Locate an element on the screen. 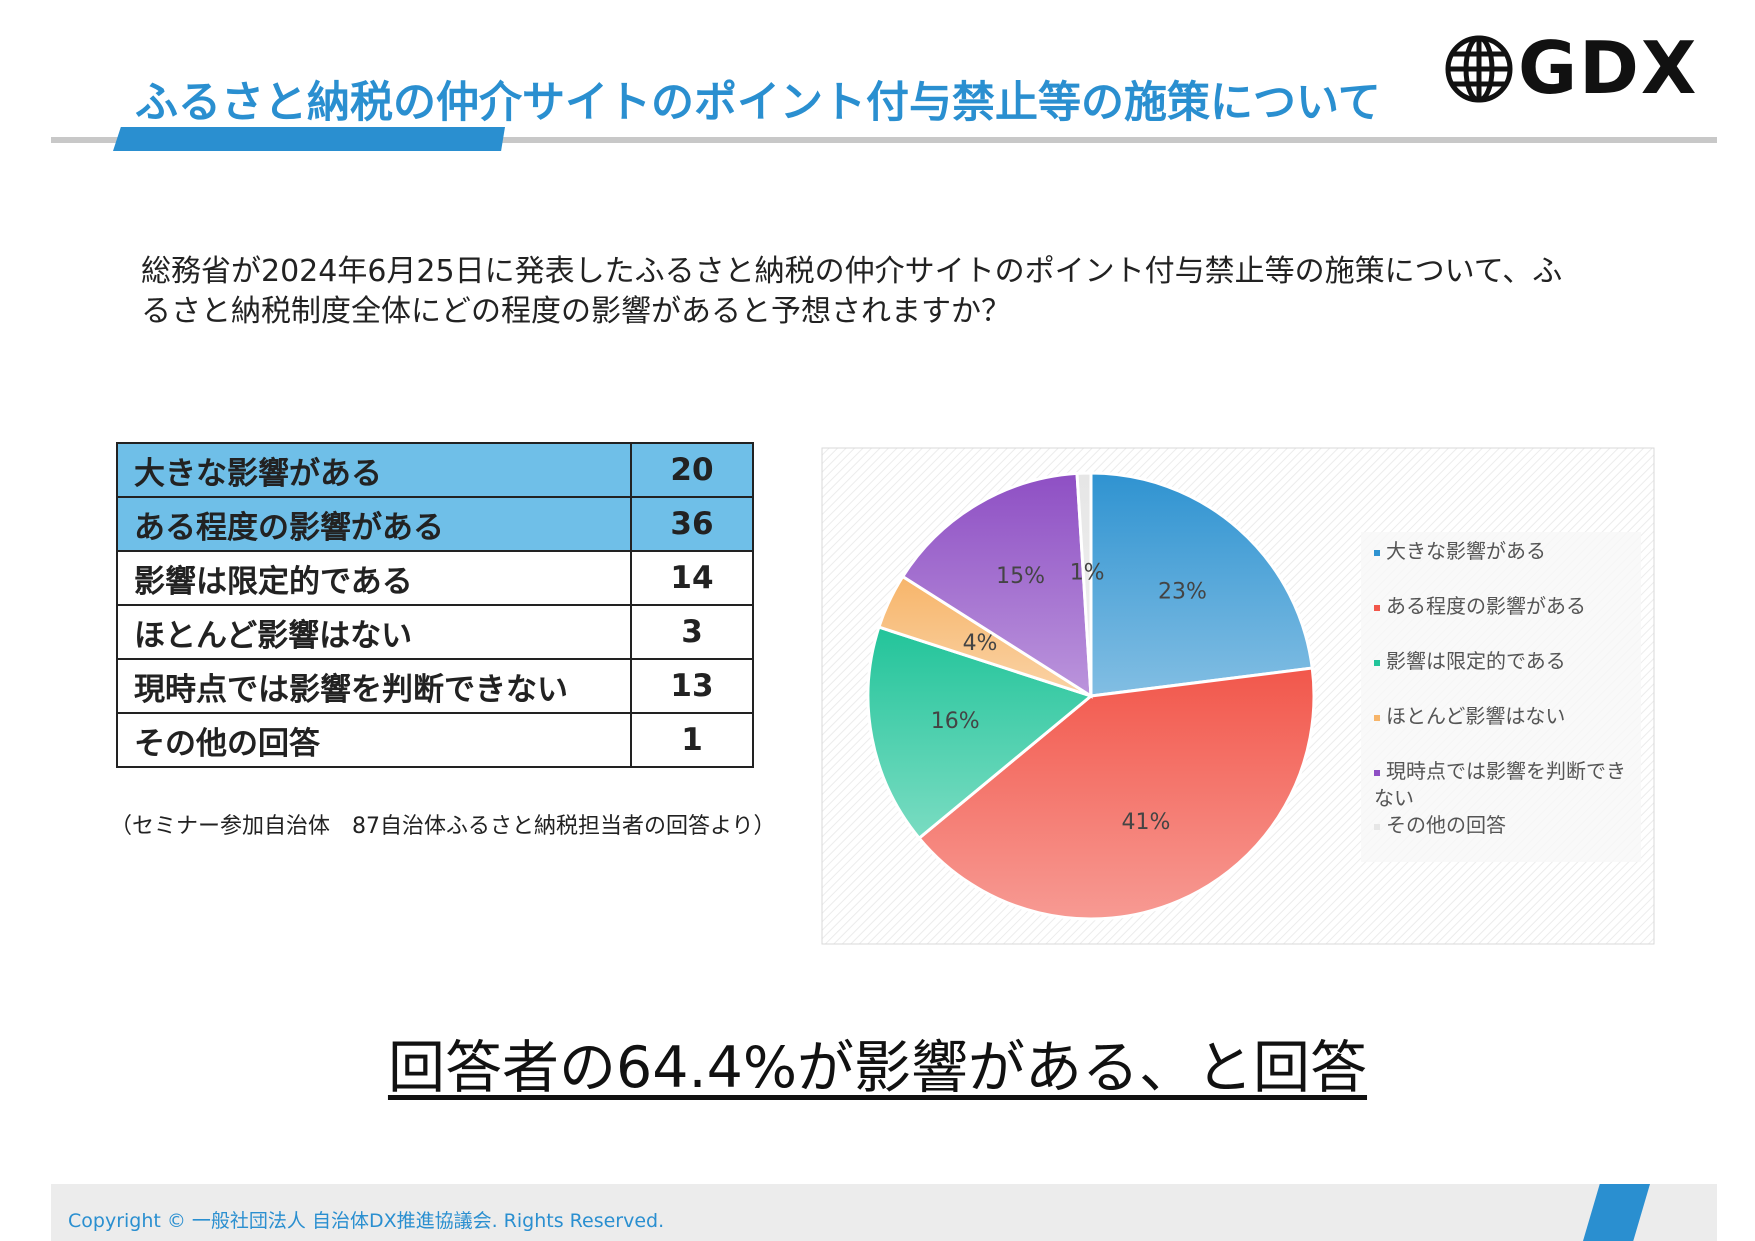 The height and width of the screenshot is (1241, 1755). slice-label: 15% is located at coordinates (1020, 576).